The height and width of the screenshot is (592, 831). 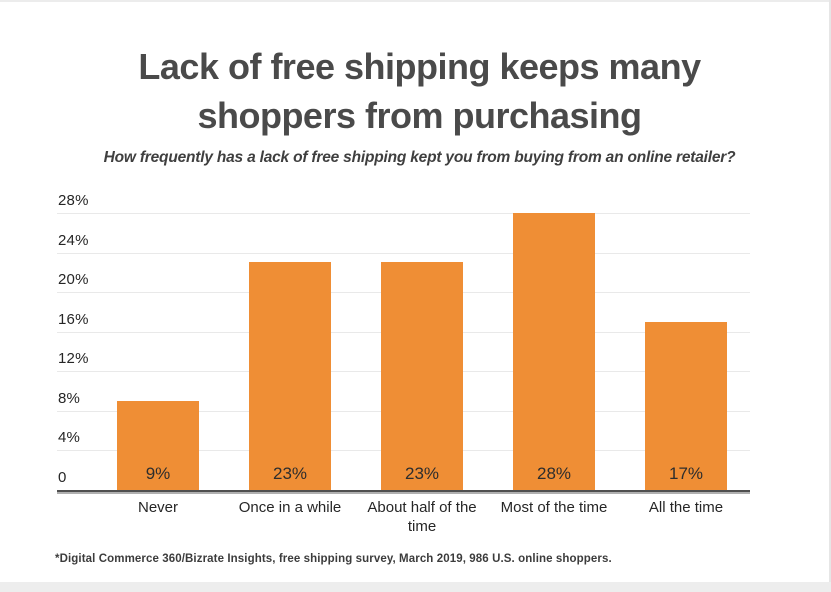 What do you see at coordinates (290, 507) in the screenshot?
I see `category-label: Once in a while` at bounding box center [290, 507].